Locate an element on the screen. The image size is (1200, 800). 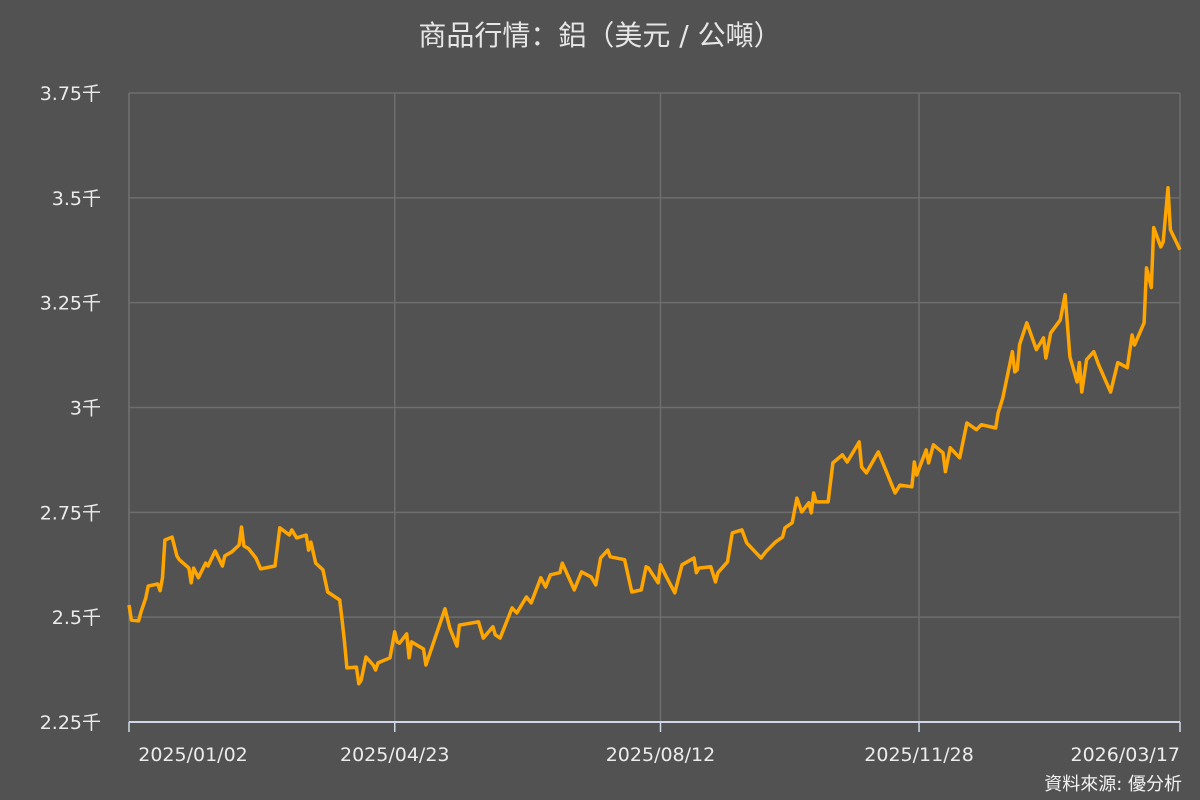
y-tick-label: 3.5千 is located at coordinates (76, 199).